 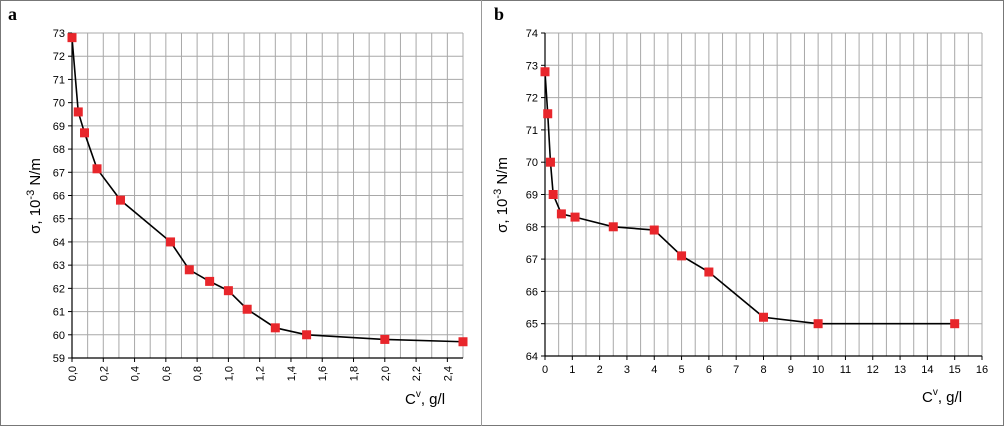 What do you see at coordinates (136, 373) in the screenshot?
I see `x-tick-label-a: 0,4` at bounding box center [136, 373].